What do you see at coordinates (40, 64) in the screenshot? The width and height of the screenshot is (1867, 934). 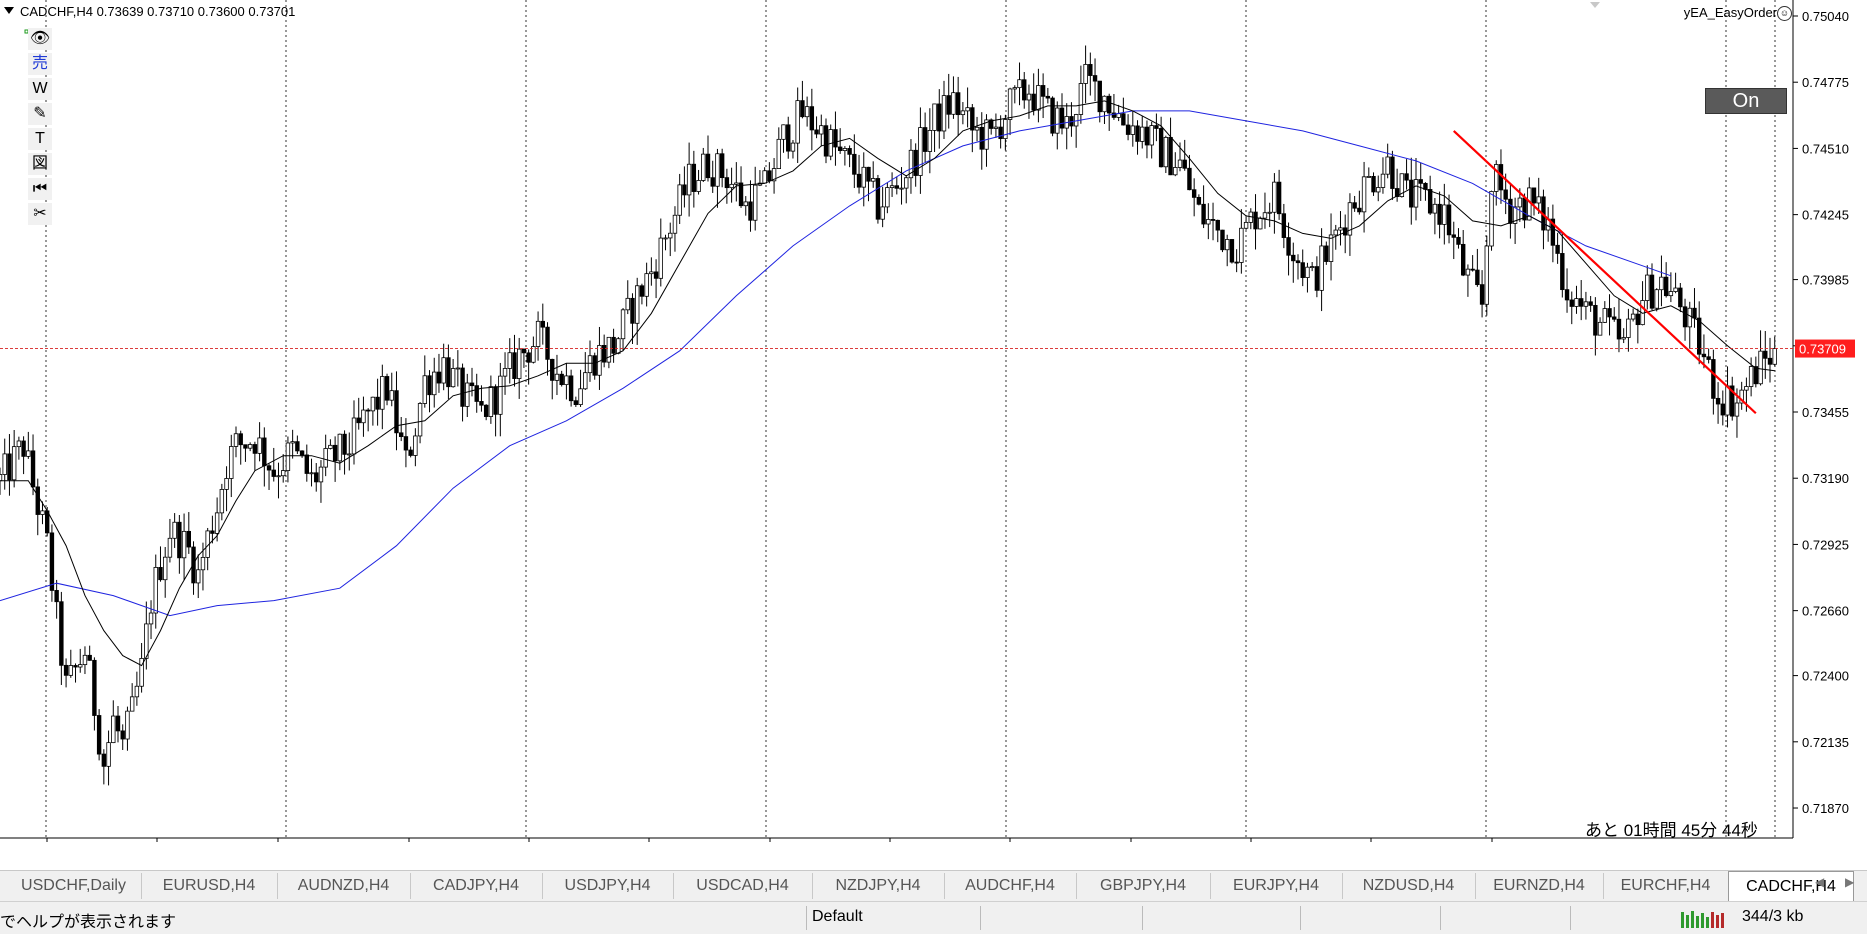 I see `sell-icon: 売` at bounding box center [40, 64].